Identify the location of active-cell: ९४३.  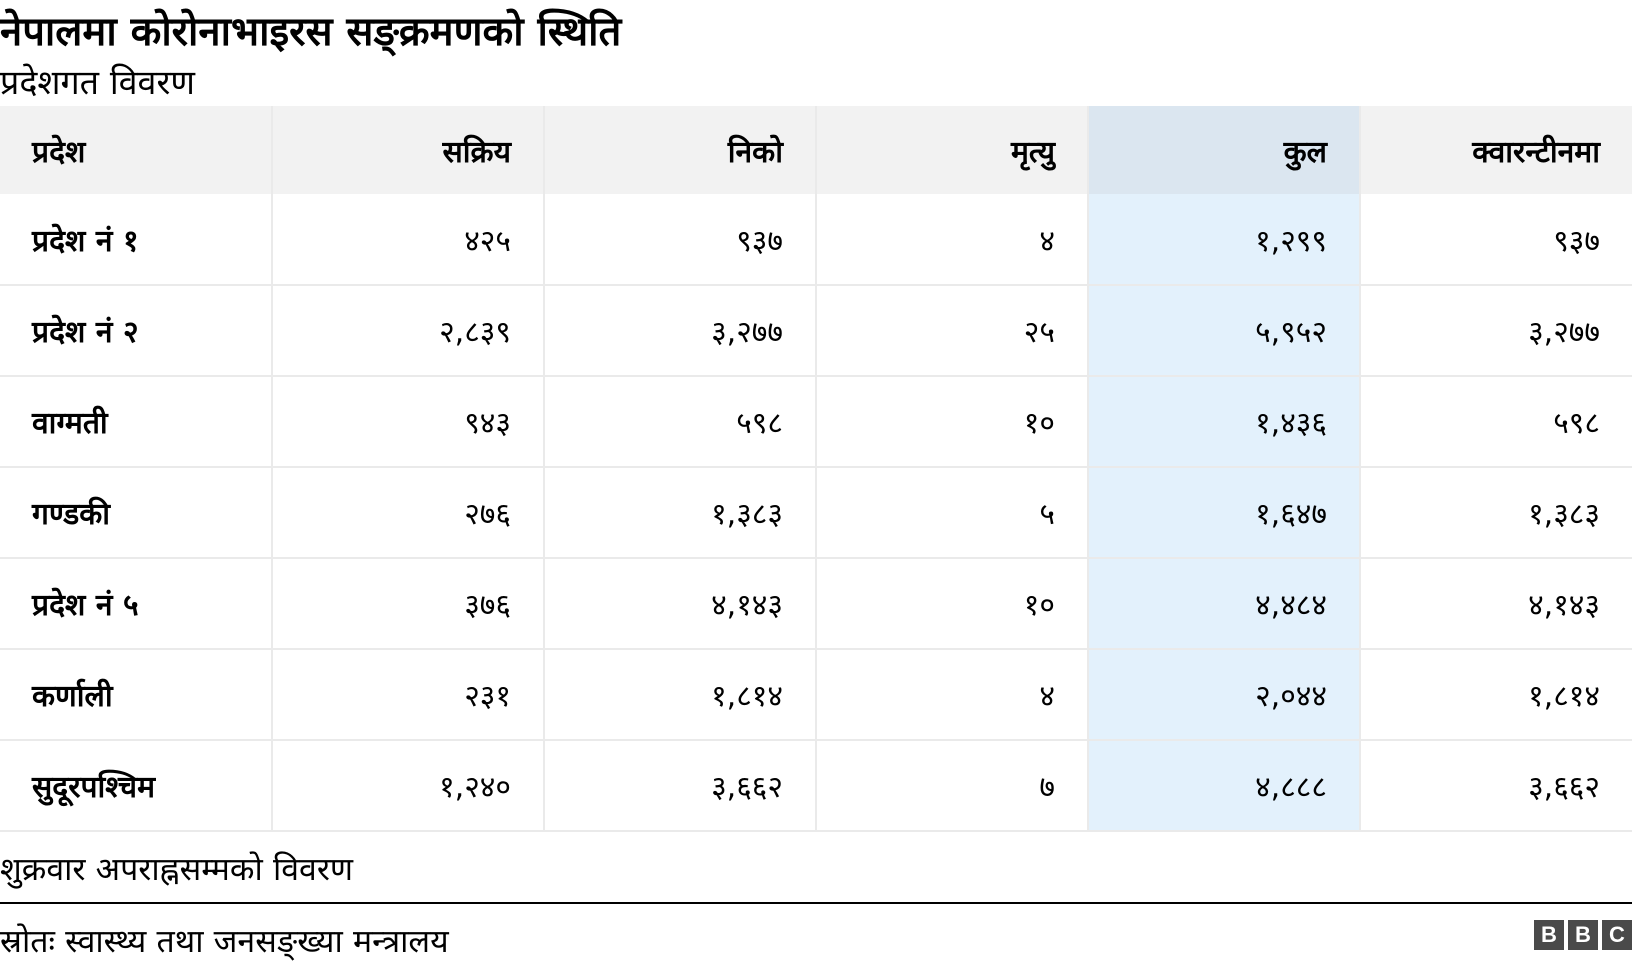
(408, 422).